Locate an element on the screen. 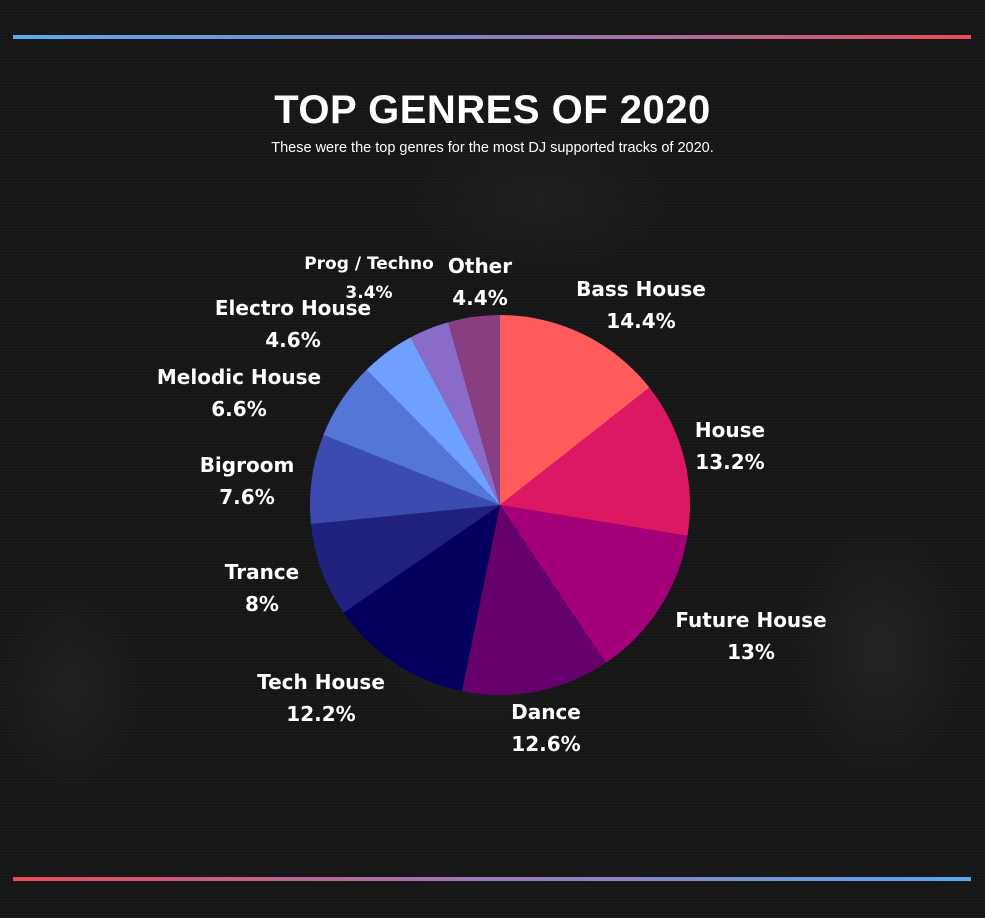 The height and width of the screenshot is (918, 985). label-bigroom: Bigroom is located at coordinates (247, 465).